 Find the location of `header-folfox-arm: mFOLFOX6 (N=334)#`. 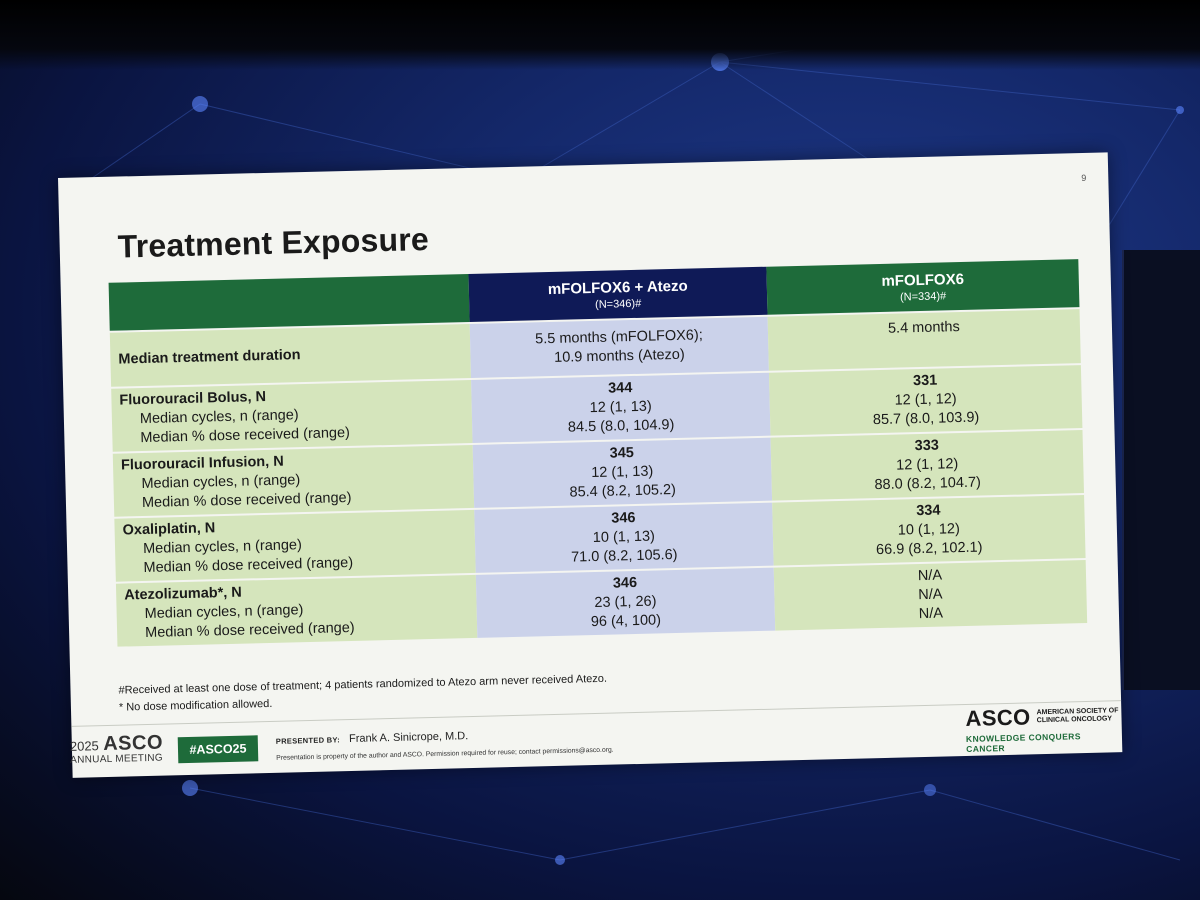

header-folfox-arm: mFOLFOX6 (N=334)# is located at coordinates (923, 287).